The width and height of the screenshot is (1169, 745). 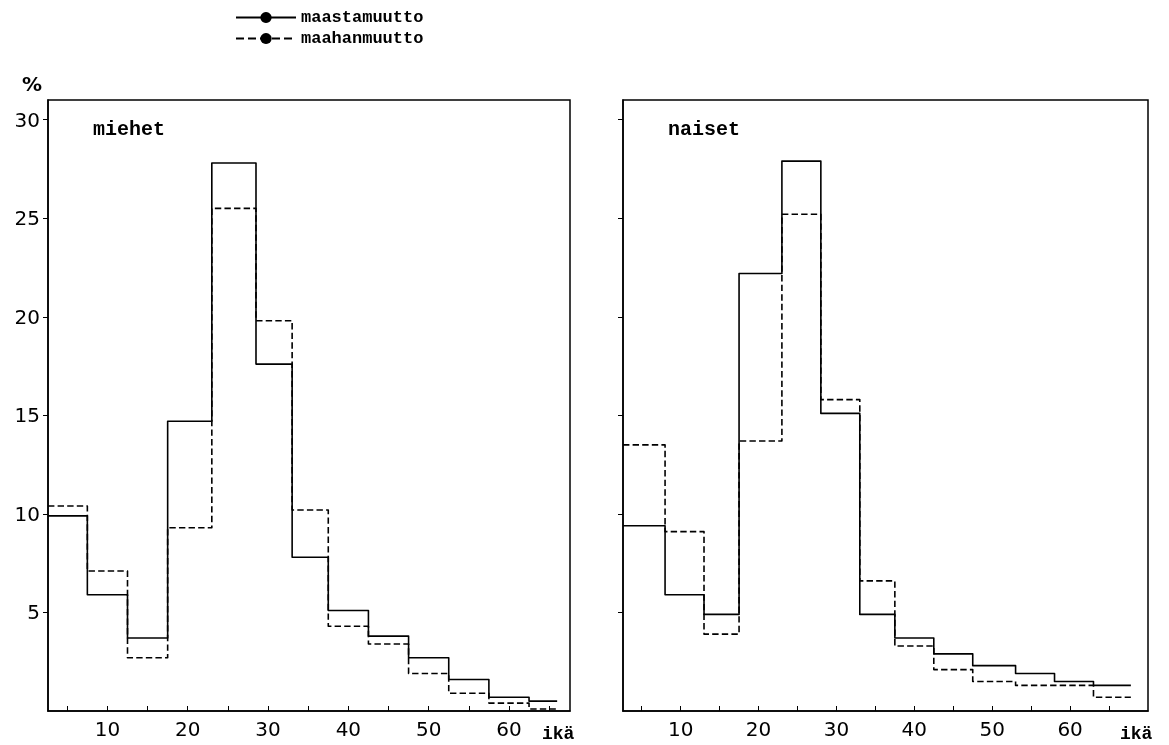 What do you see at coordinates (362, 17) in the screenshot?
I see `legend-label: maastamuutto` at bounding box center [362, 17].